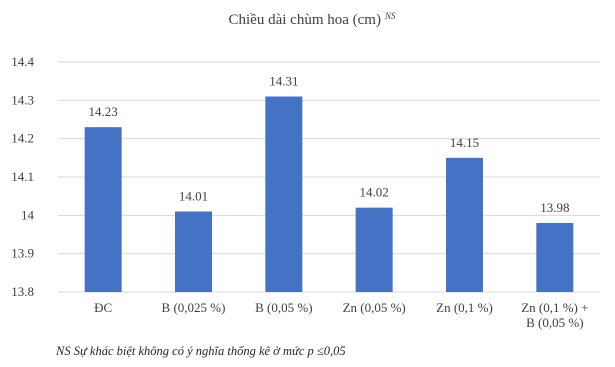 The image size is (615, 367). What do you see at coordinates (374, 192) in the screenshot?
I see `data-label: 14.02` at bounding box center [374, 192].